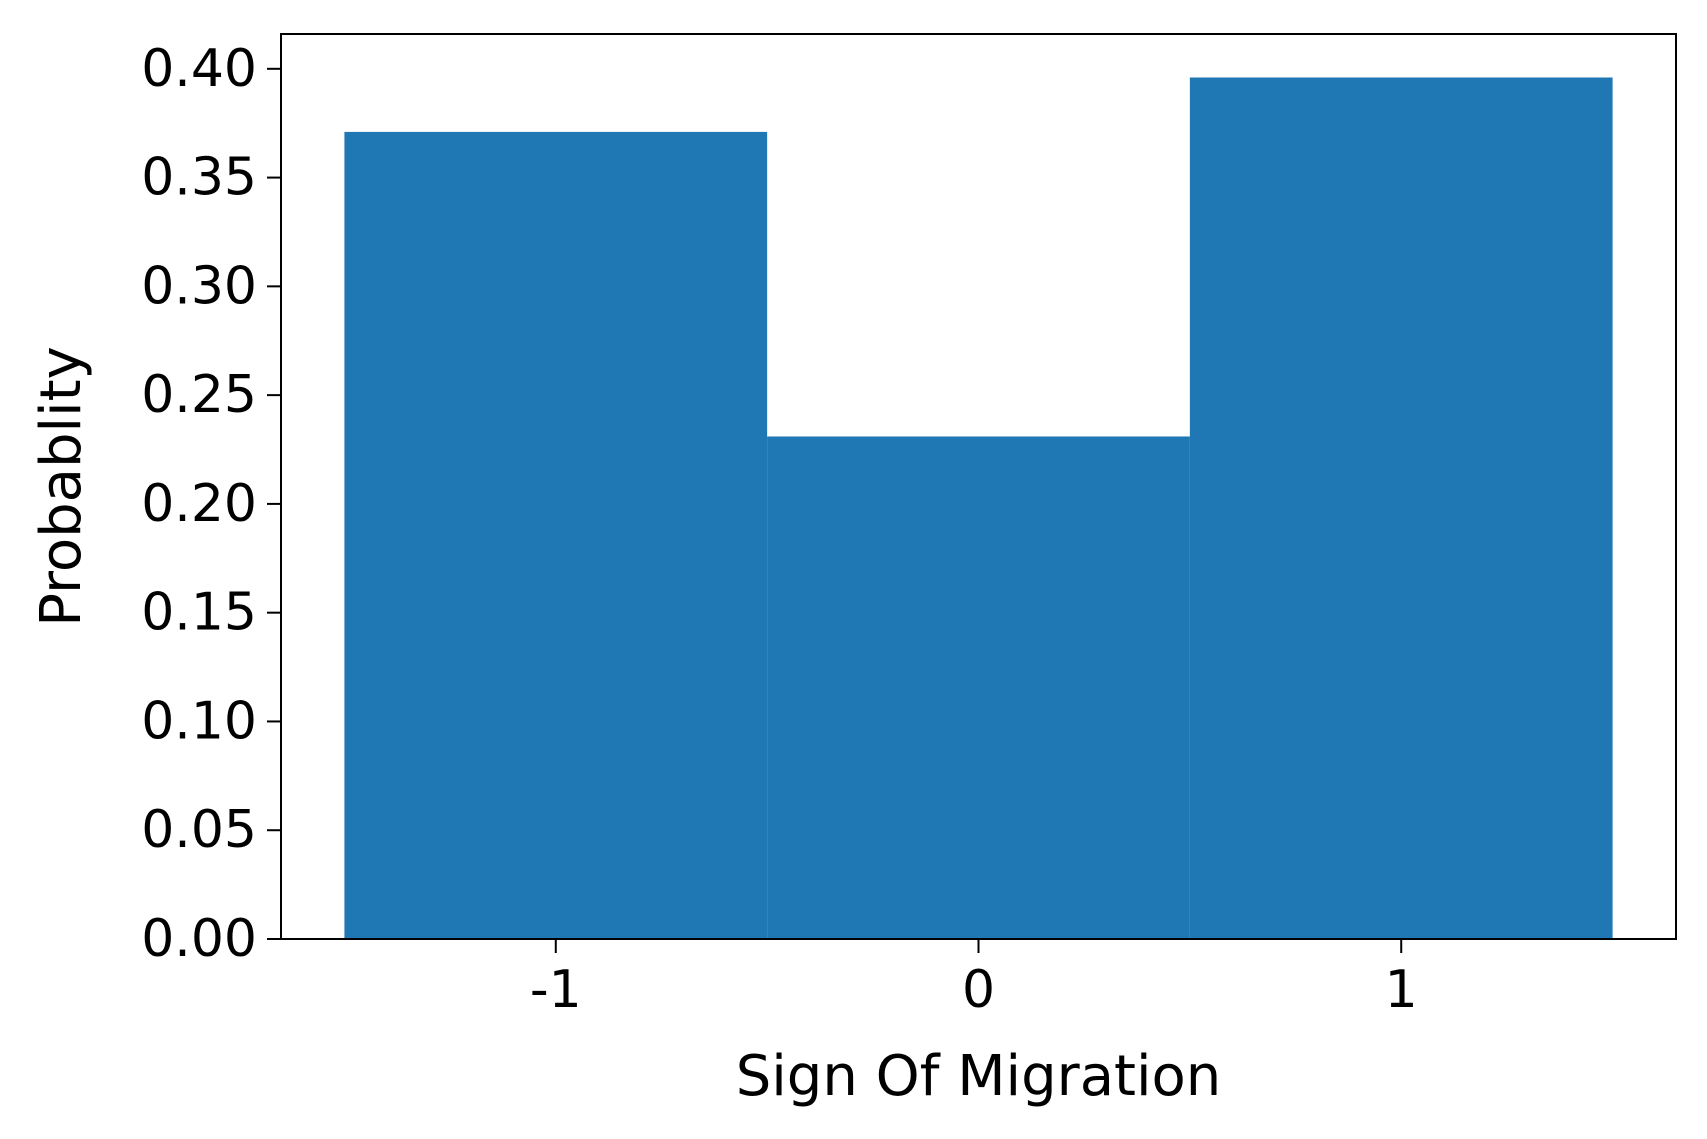  Describe the element at coordinates (199, 69) in the screenshot. I see `y-tick-label: 0.40` at that location.